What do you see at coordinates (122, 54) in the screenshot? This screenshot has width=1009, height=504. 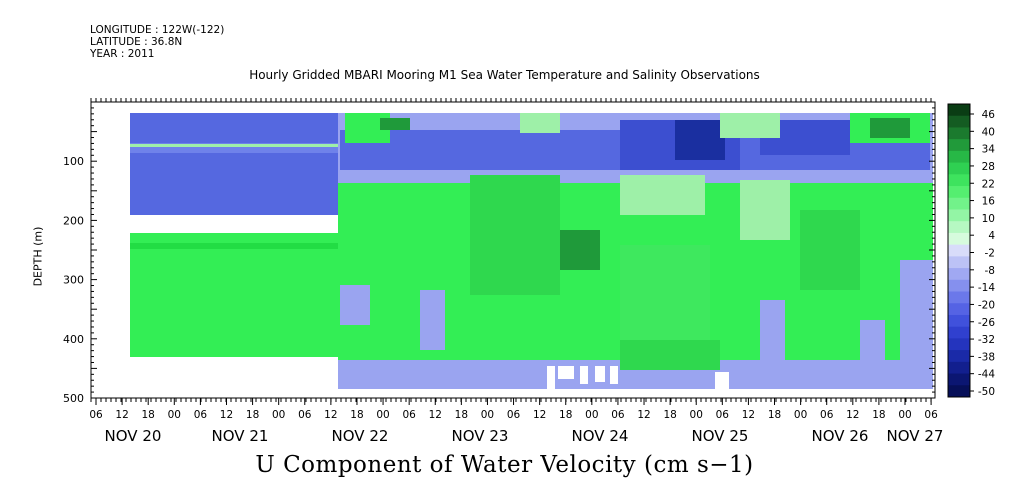 I see `year-label: YEAR : 2011` at bounding box center [122, 54].